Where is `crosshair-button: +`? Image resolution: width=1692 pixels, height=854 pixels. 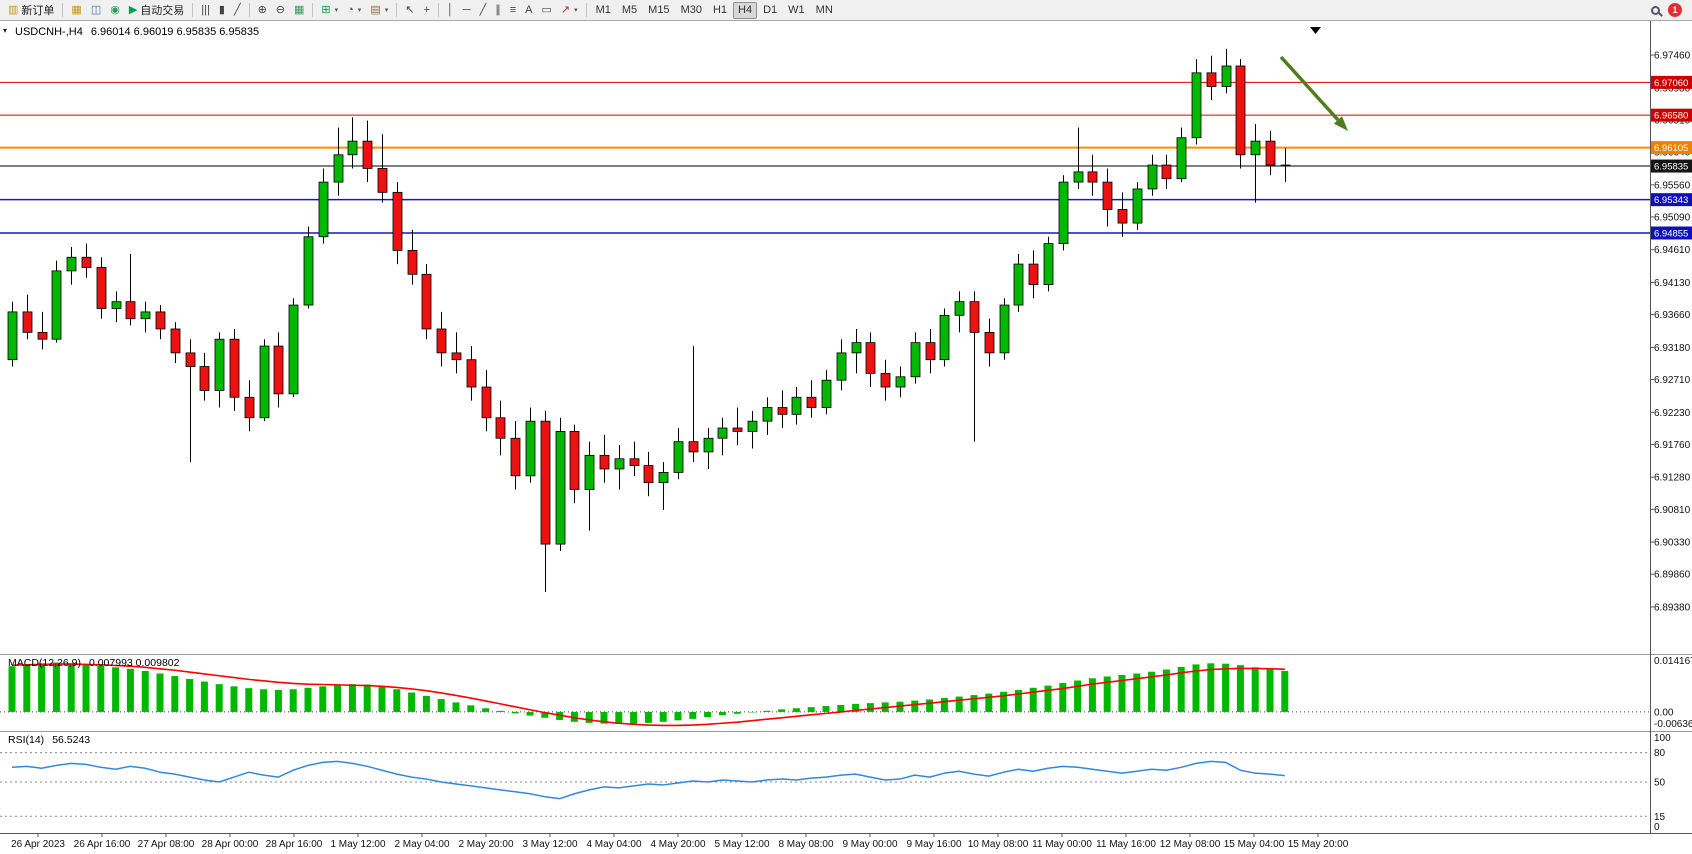 crosshair-button: + is located at coordinates (426, 10).